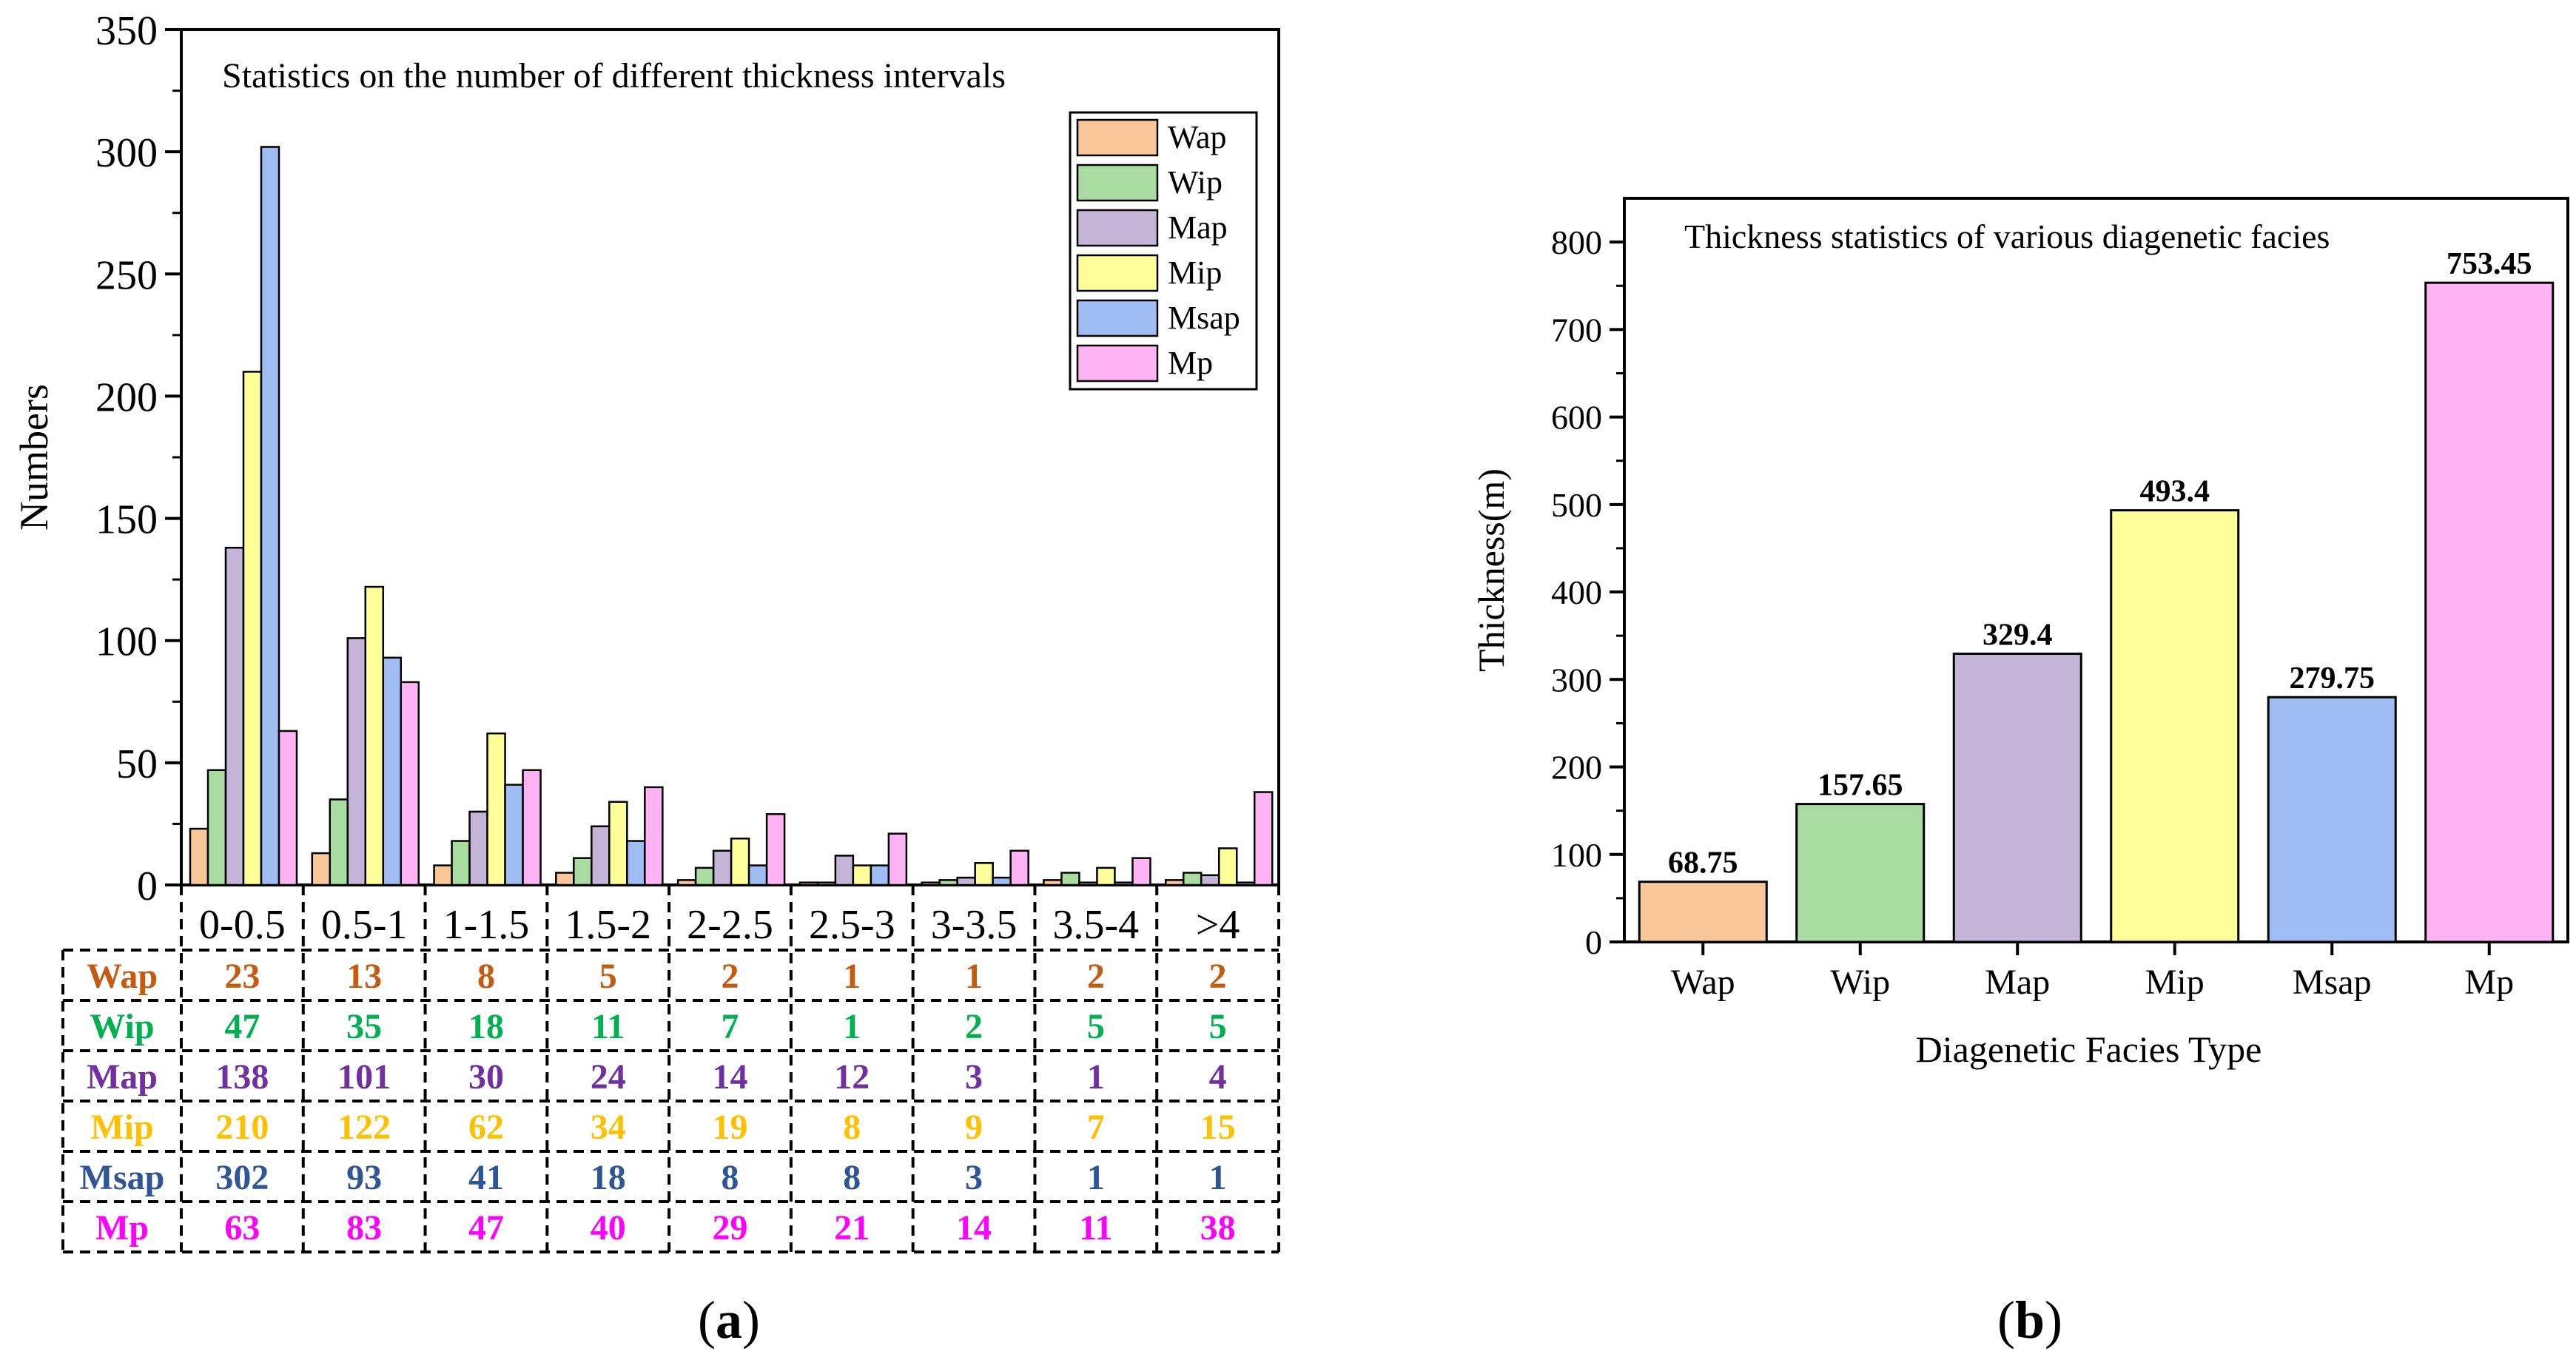  Describe the element at coordinates (852, 1077) in the screenshot. I see `table-cell-value: 12` at that location.